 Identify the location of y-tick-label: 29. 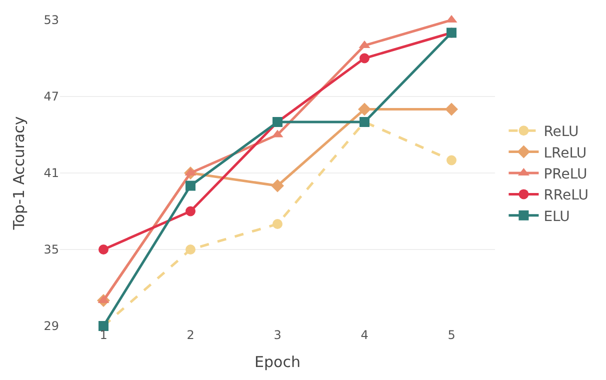
(51, 326).